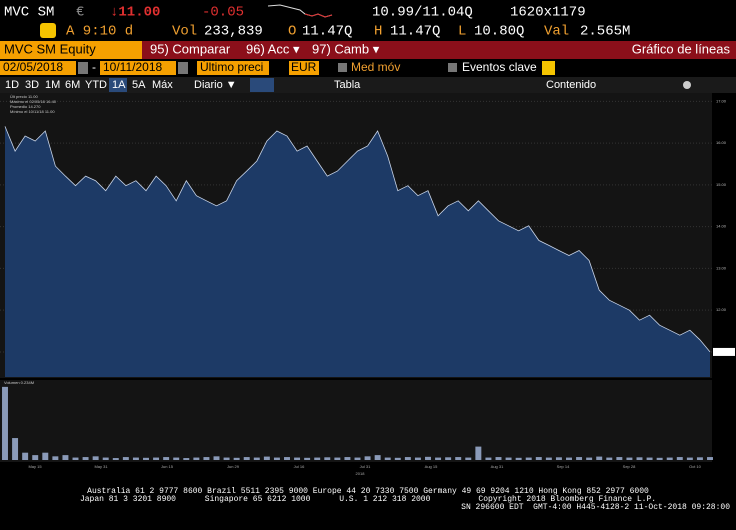 This screenshot has width=736, height=530. What do you see at coordinates (721, 142) in the screenshot?
I see `y-tick-label: 16.00` at bounding box center [721, 142].